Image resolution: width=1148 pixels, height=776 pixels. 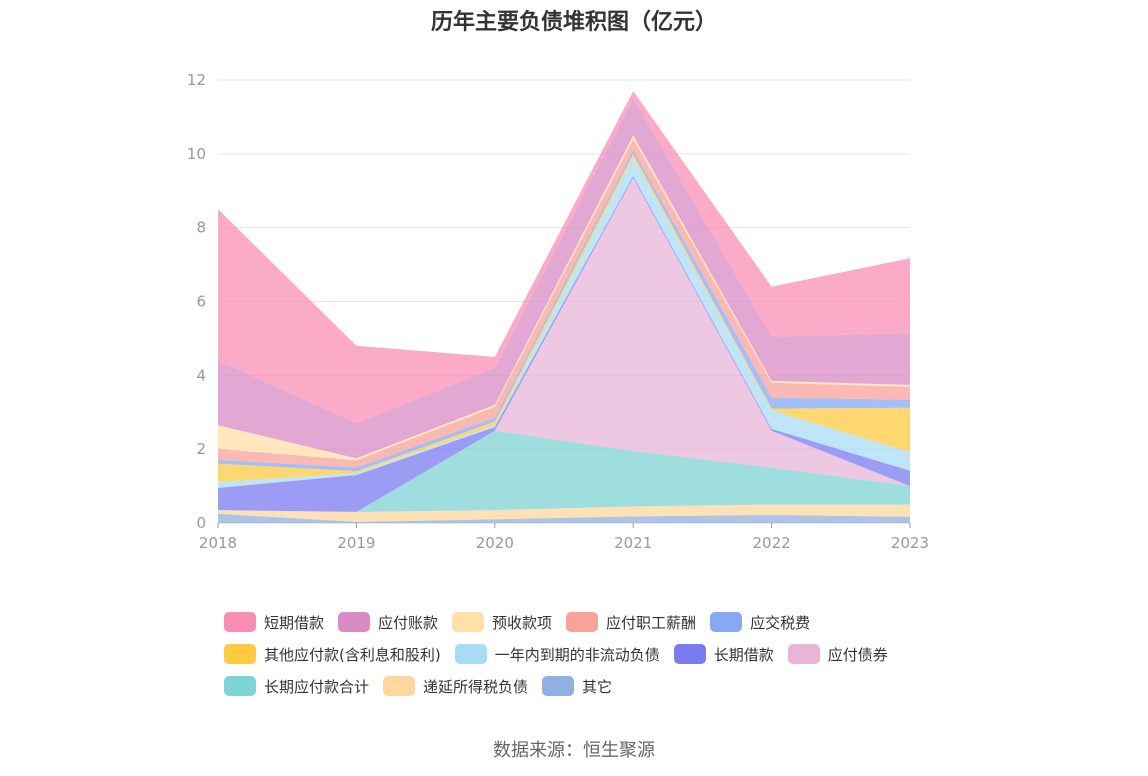 I want to click on legend-label: 长期借款, so click(x=743, y=654).